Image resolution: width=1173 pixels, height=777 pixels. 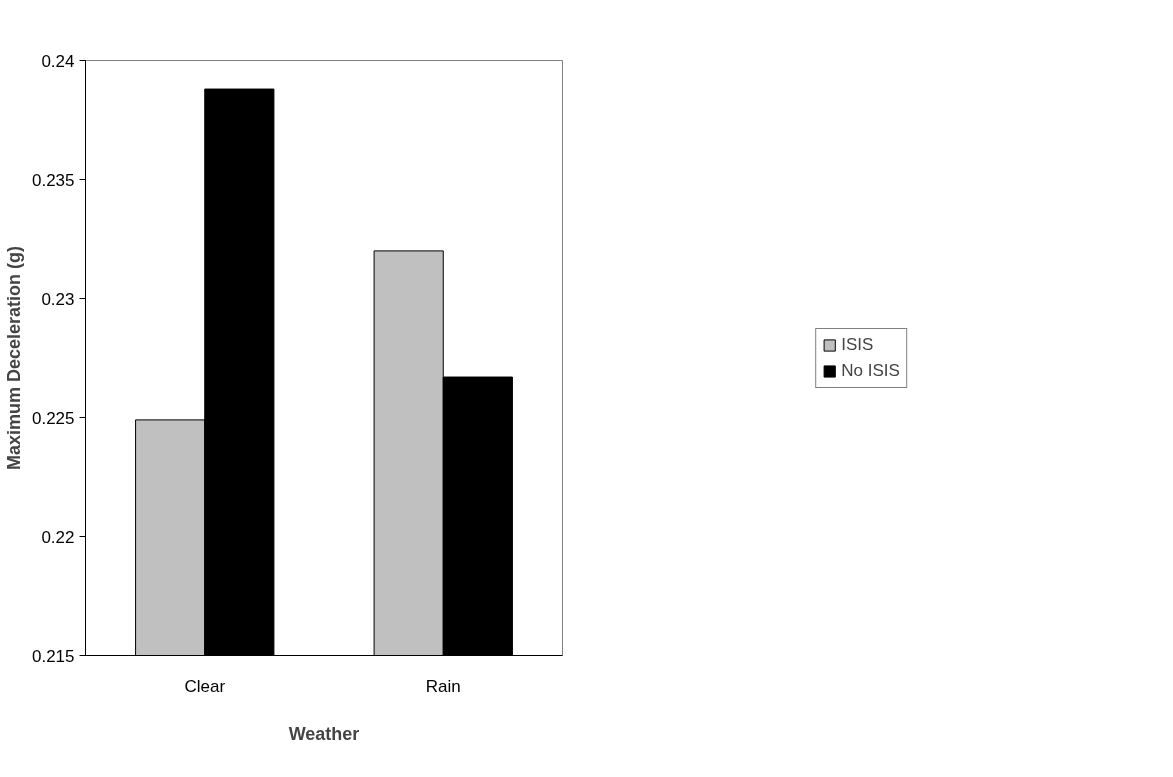 I want to click on x-axis-title: Weather, so click(x=324, y=733).